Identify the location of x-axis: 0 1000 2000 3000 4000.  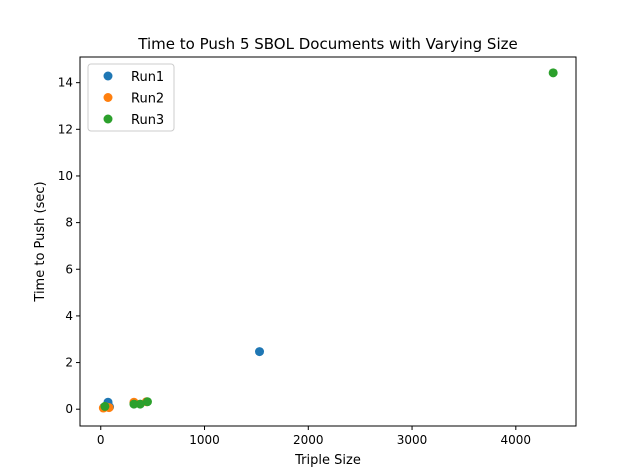
(314, 436).